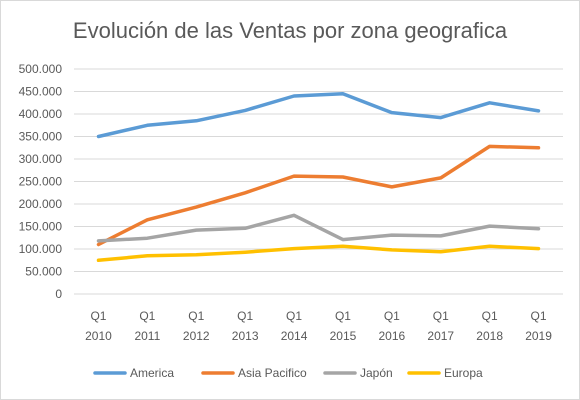 Image resolution: width=580 pixels, height=400 pixels. I want to click on y-tick-label: 150.000, so click(41, 227).